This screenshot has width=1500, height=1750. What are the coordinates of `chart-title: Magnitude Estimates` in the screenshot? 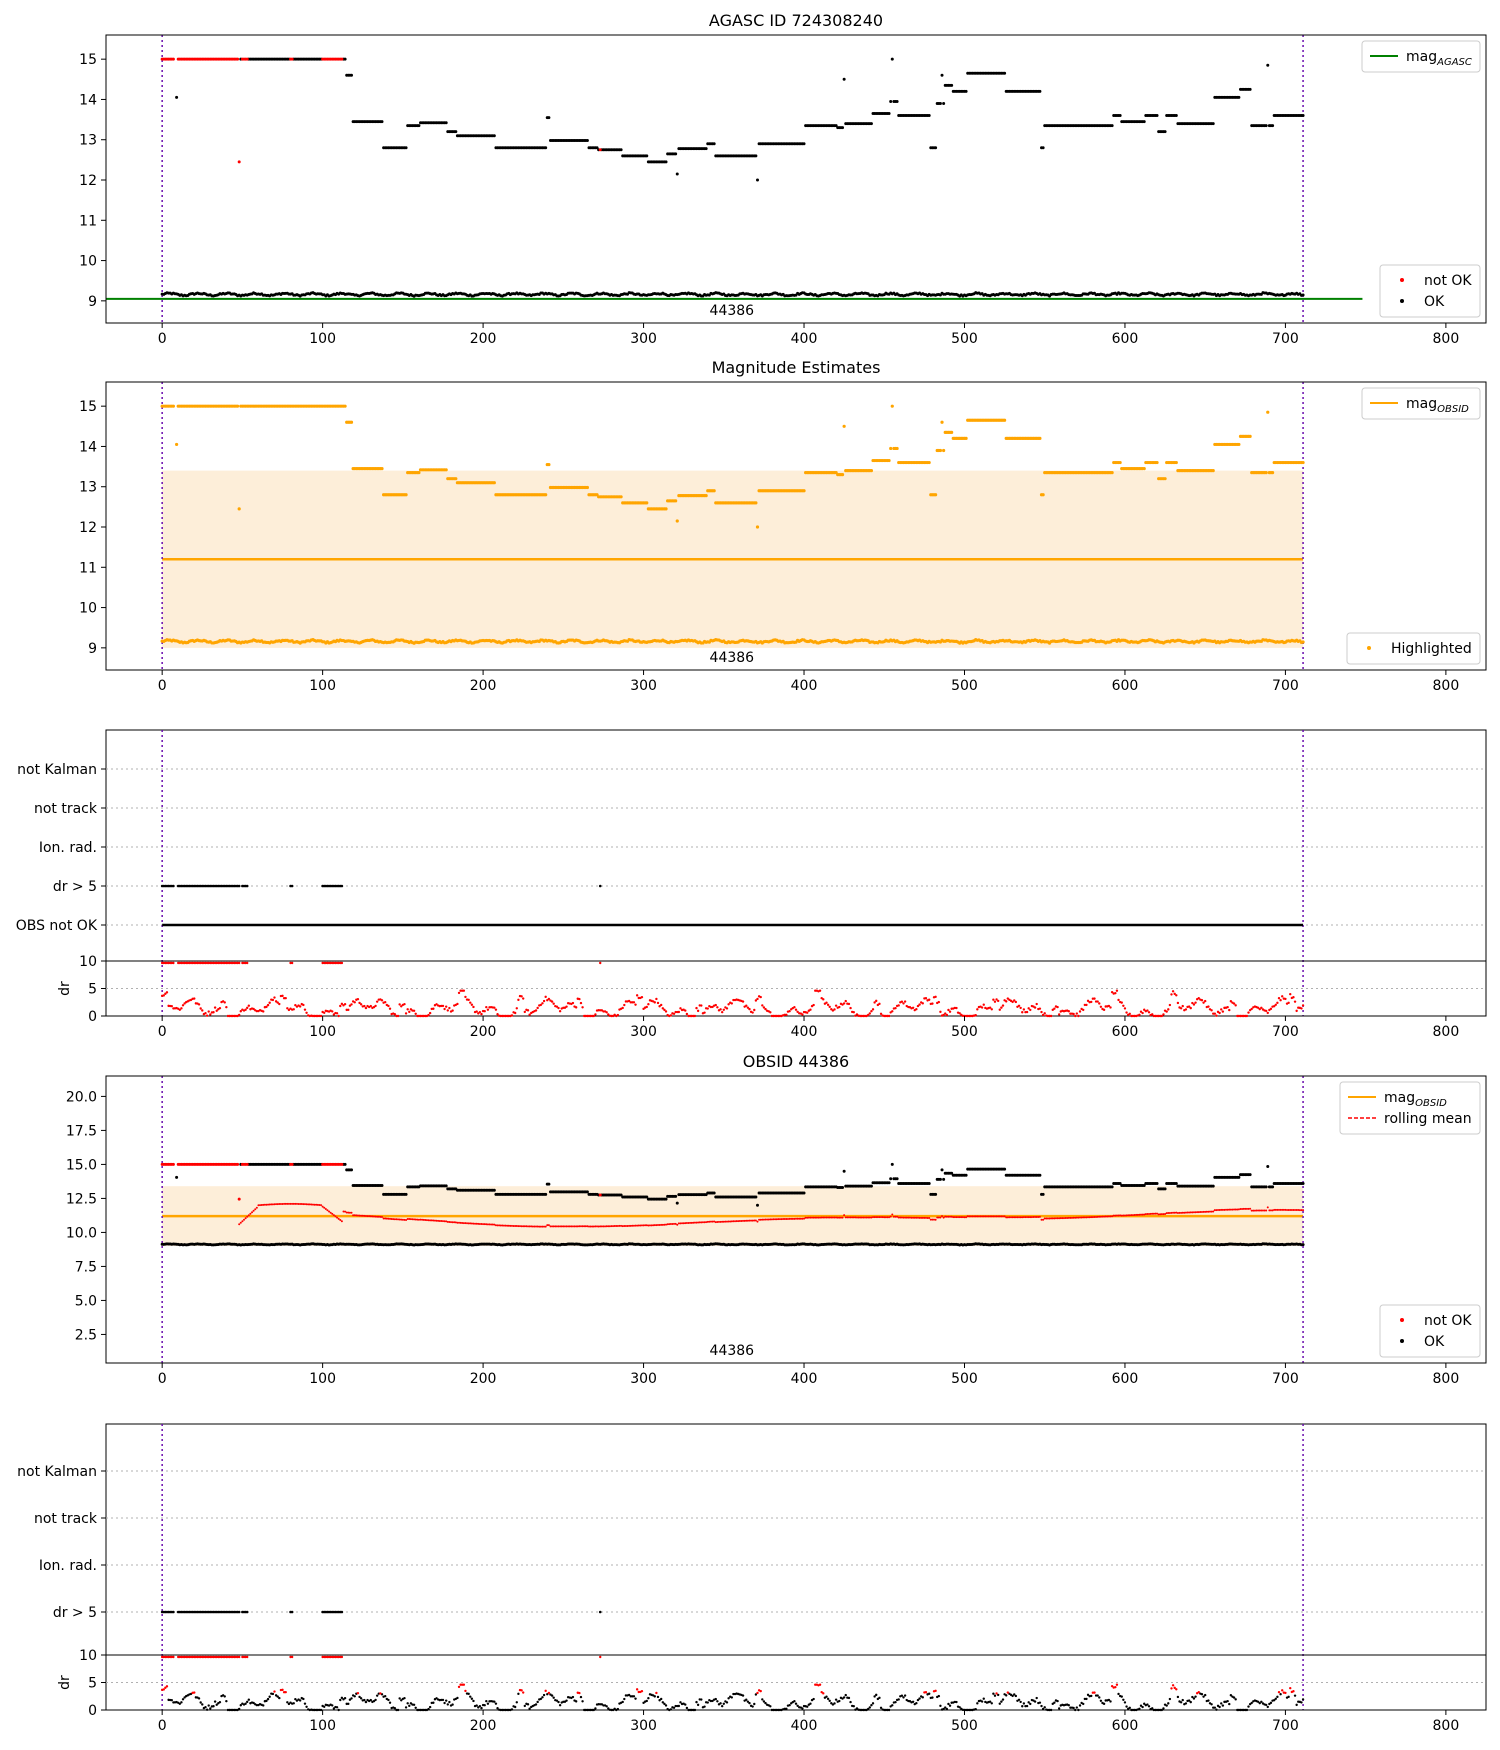 It's located at (796, 367).